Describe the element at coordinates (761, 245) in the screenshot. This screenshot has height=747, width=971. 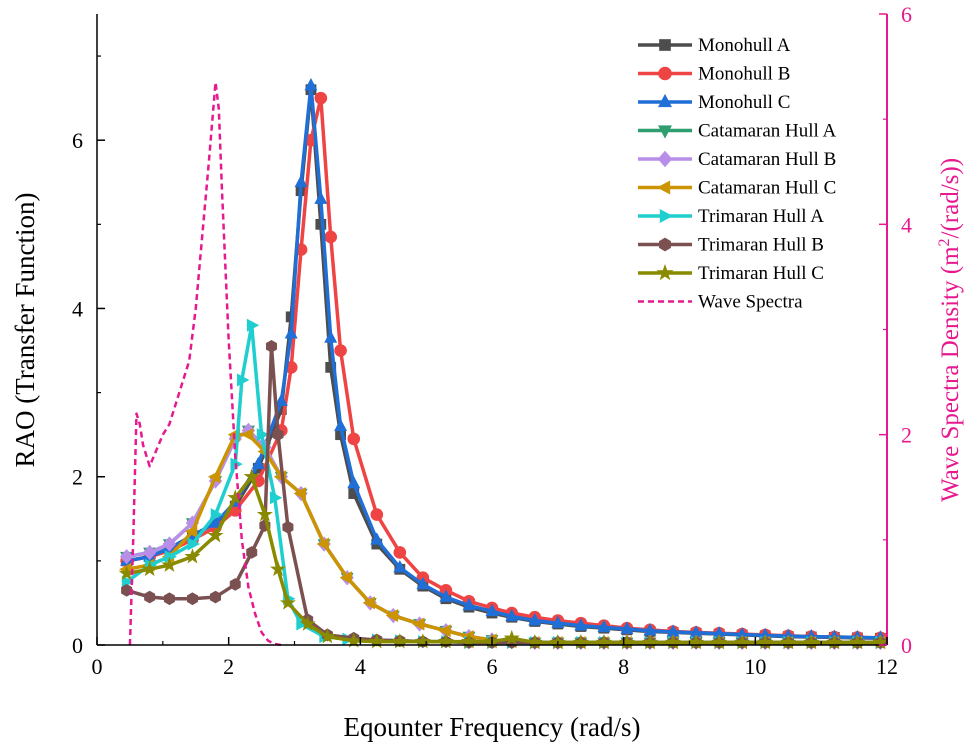
I see `legend-label: Trimaran Hull B` at that location.